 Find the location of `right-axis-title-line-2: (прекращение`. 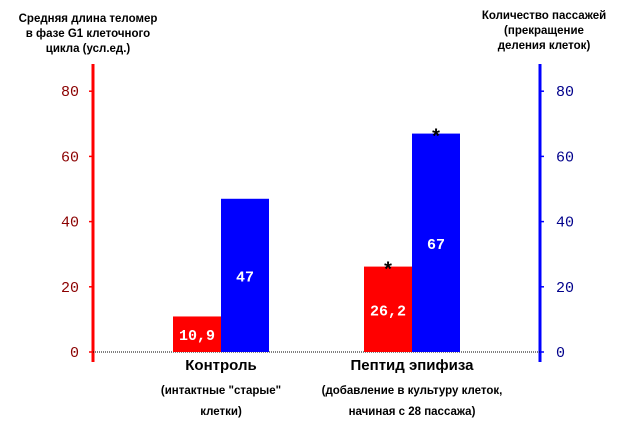

right-axis-title-line-2: (прекращение is located at coordinates (544, 31).